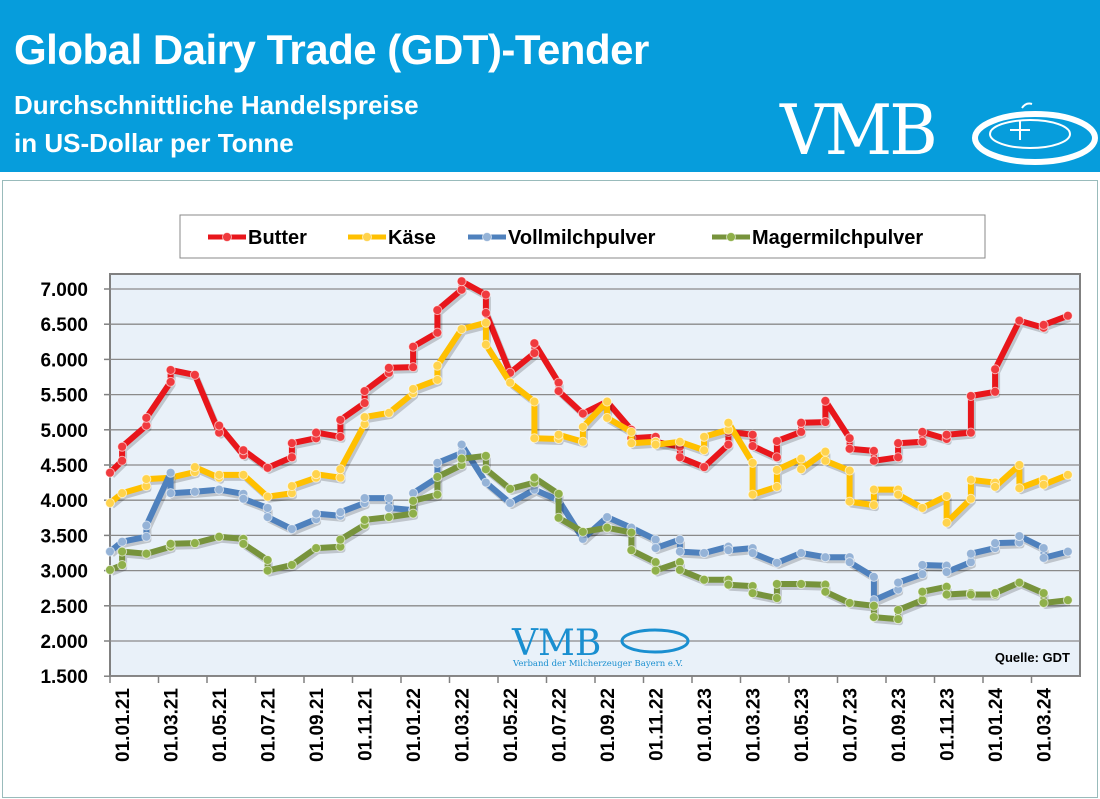  What do you see at coordinates (414, 725) in the screenshot?
I see `x-tick-label: 01.01.22` at bounding box center [414, 725].